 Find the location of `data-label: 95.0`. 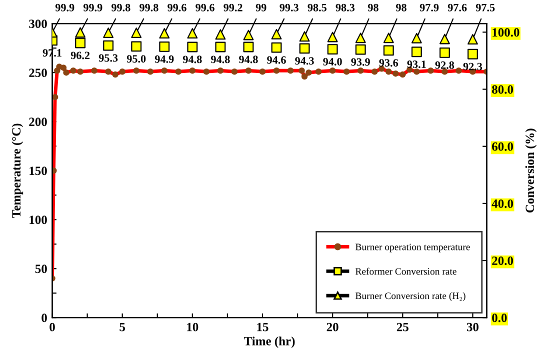

data-label: 95.0 is located at coordinates (136, 59).